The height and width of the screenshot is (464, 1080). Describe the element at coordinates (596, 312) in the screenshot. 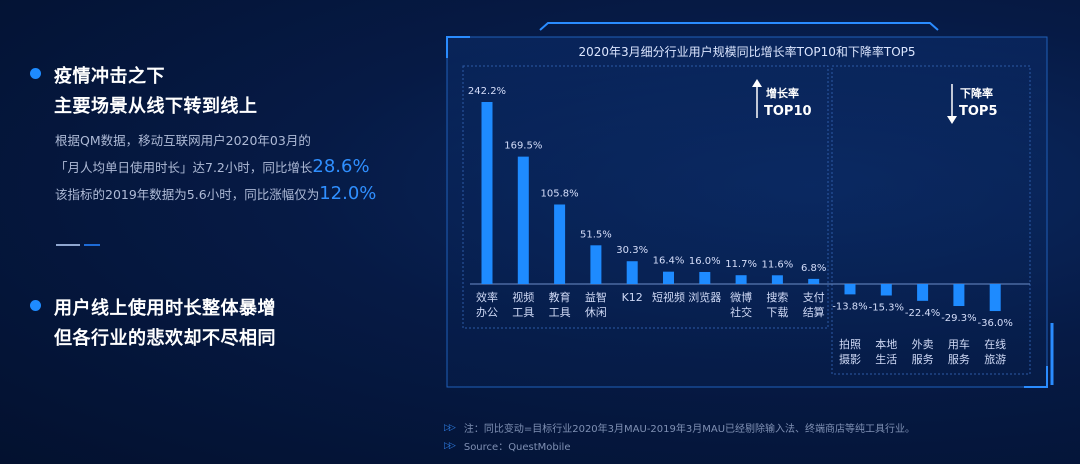

I see `category-label: 休闲` at that location.